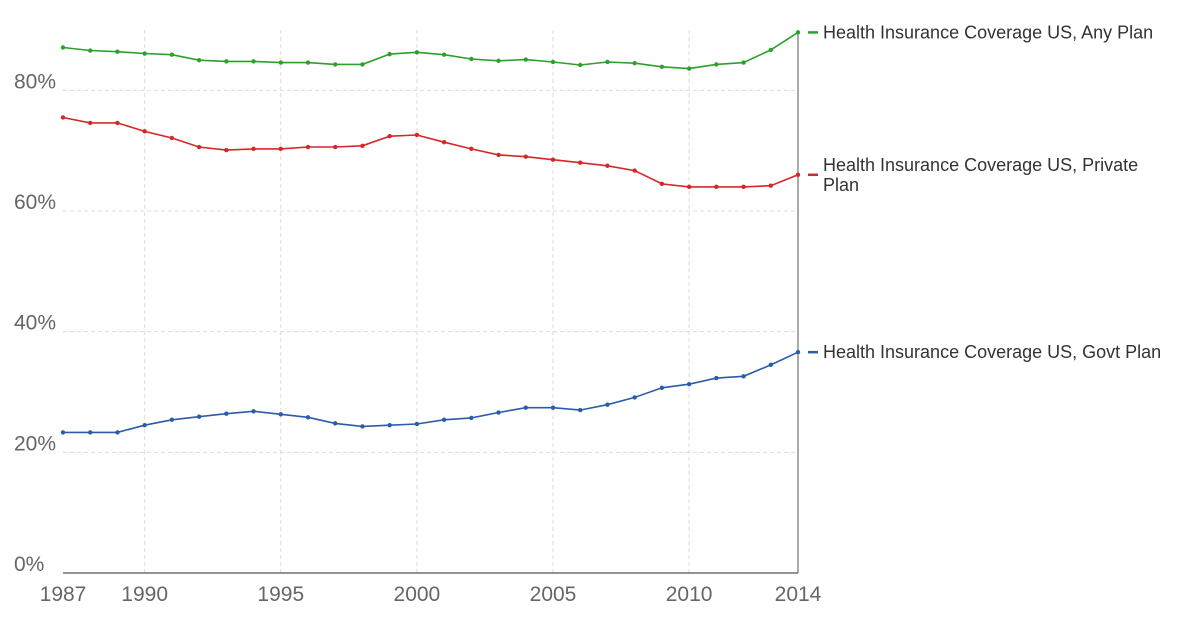 This screenshot has height=630, width=1200. Describe the element at coordinates (417, 594) in the screenshot. I see `x-tick-label: 2000` at that location.